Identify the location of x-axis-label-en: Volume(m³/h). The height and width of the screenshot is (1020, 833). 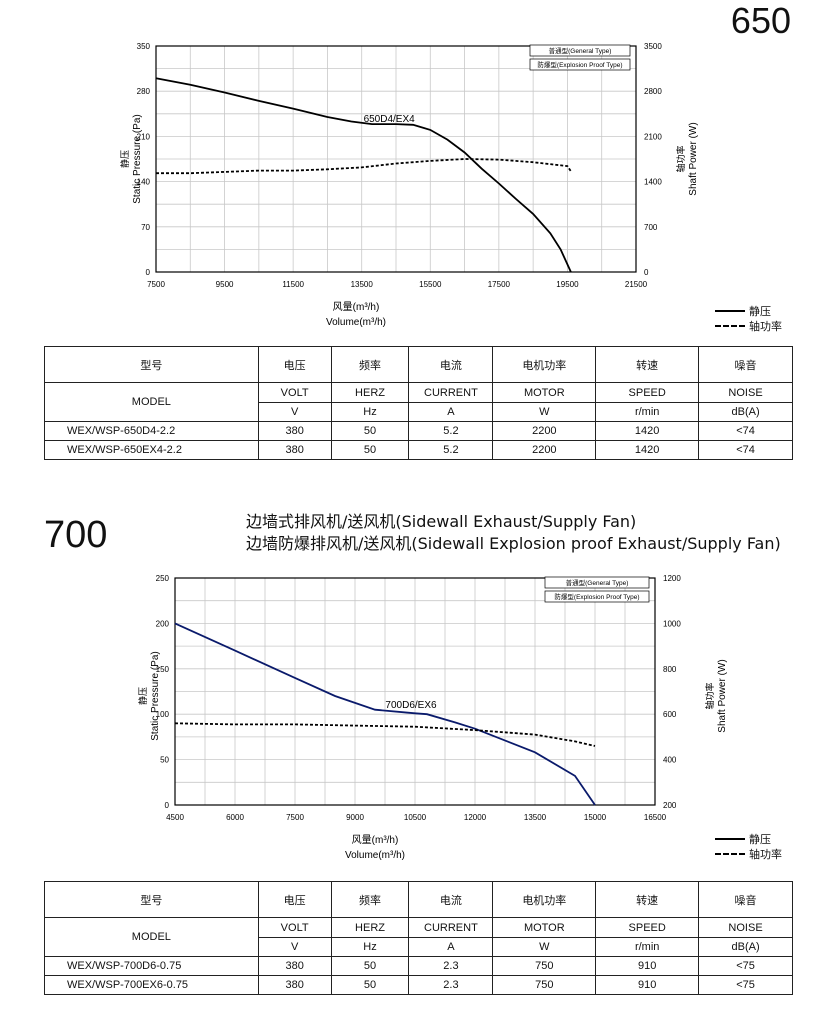
(375, 855).